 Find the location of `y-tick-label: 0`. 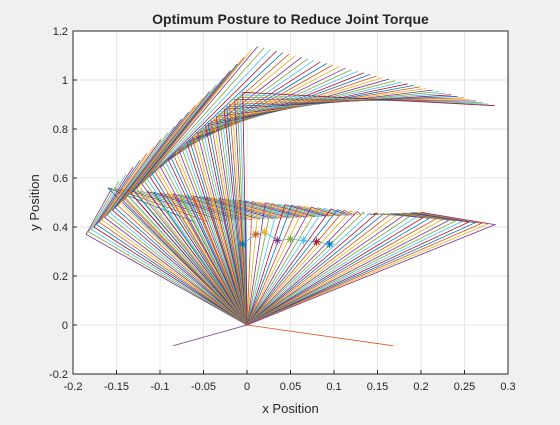

y-tick-label: 0 is located at coordinates (65, 326).